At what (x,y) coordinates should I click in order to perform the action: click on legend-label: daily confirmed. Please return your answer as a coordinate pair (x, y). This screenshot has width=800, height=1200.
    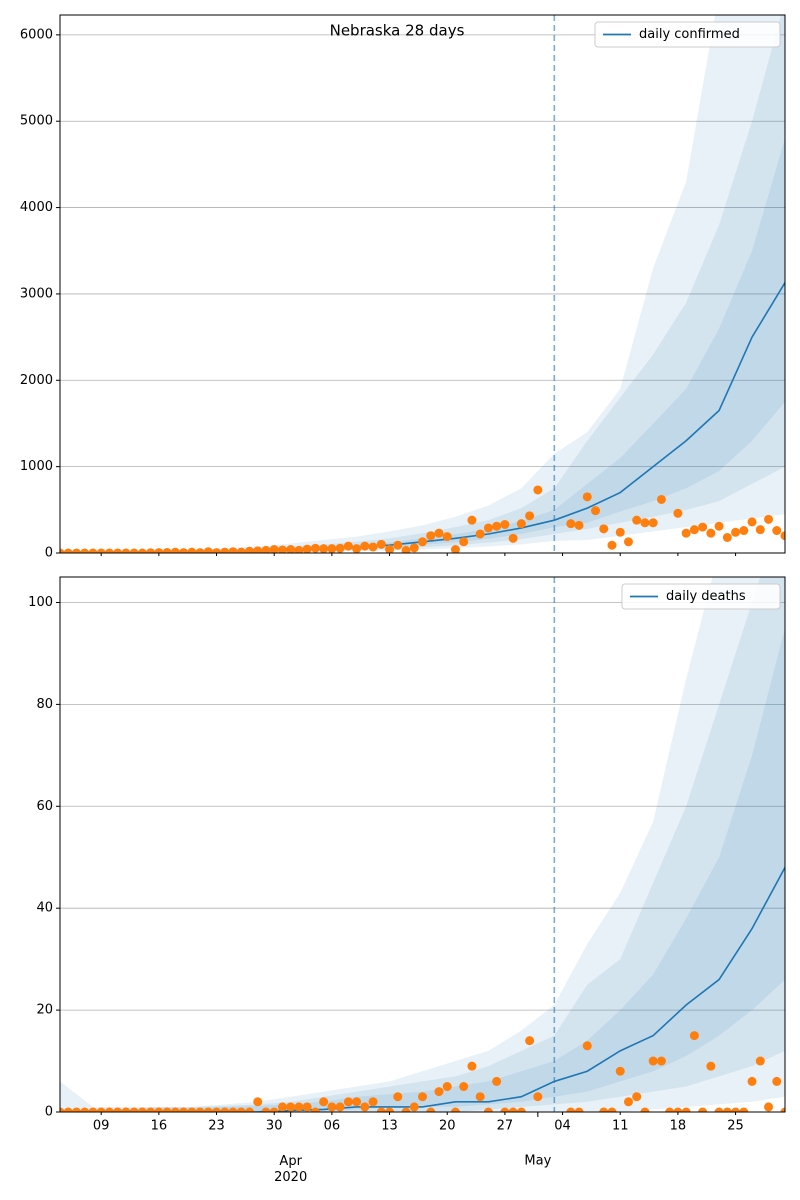
    Looking at the image, I should click on (689, 34).